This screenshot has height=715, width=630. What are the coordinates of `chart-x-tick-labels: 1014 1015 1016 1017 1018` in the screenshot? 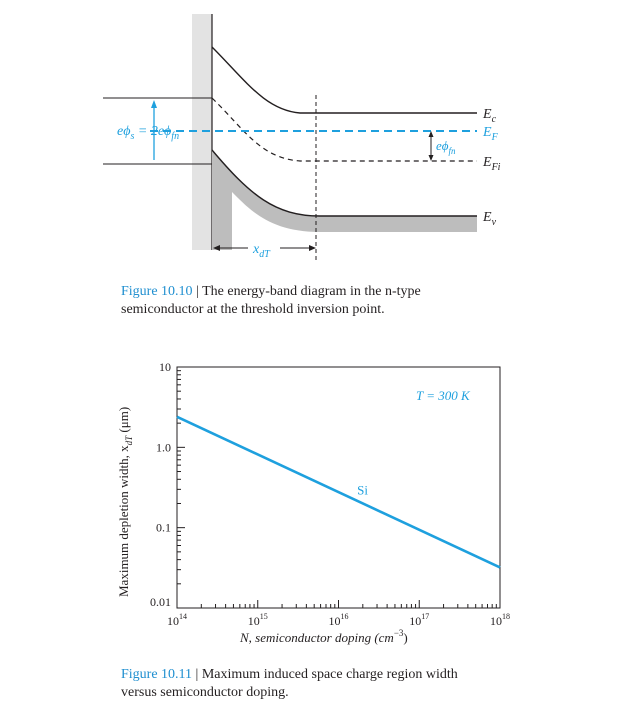 It's located at (338, 620).